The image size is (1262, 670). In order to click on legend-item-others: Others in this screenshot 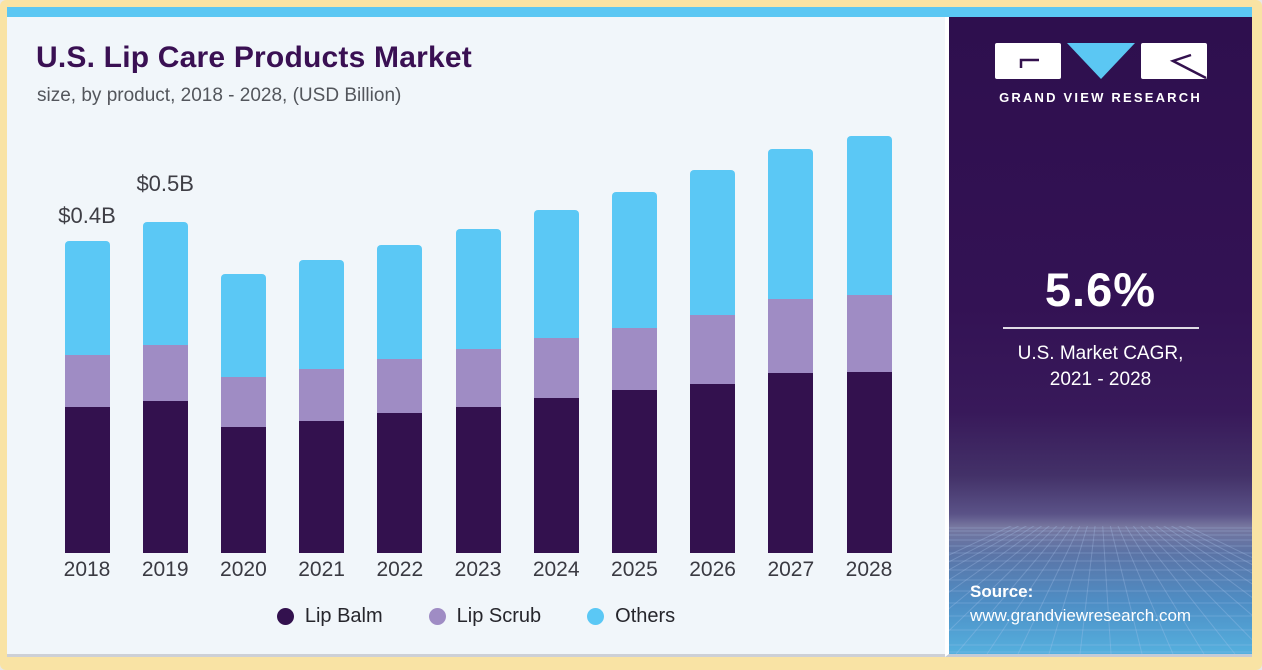, I will do `click(631, 616)`.